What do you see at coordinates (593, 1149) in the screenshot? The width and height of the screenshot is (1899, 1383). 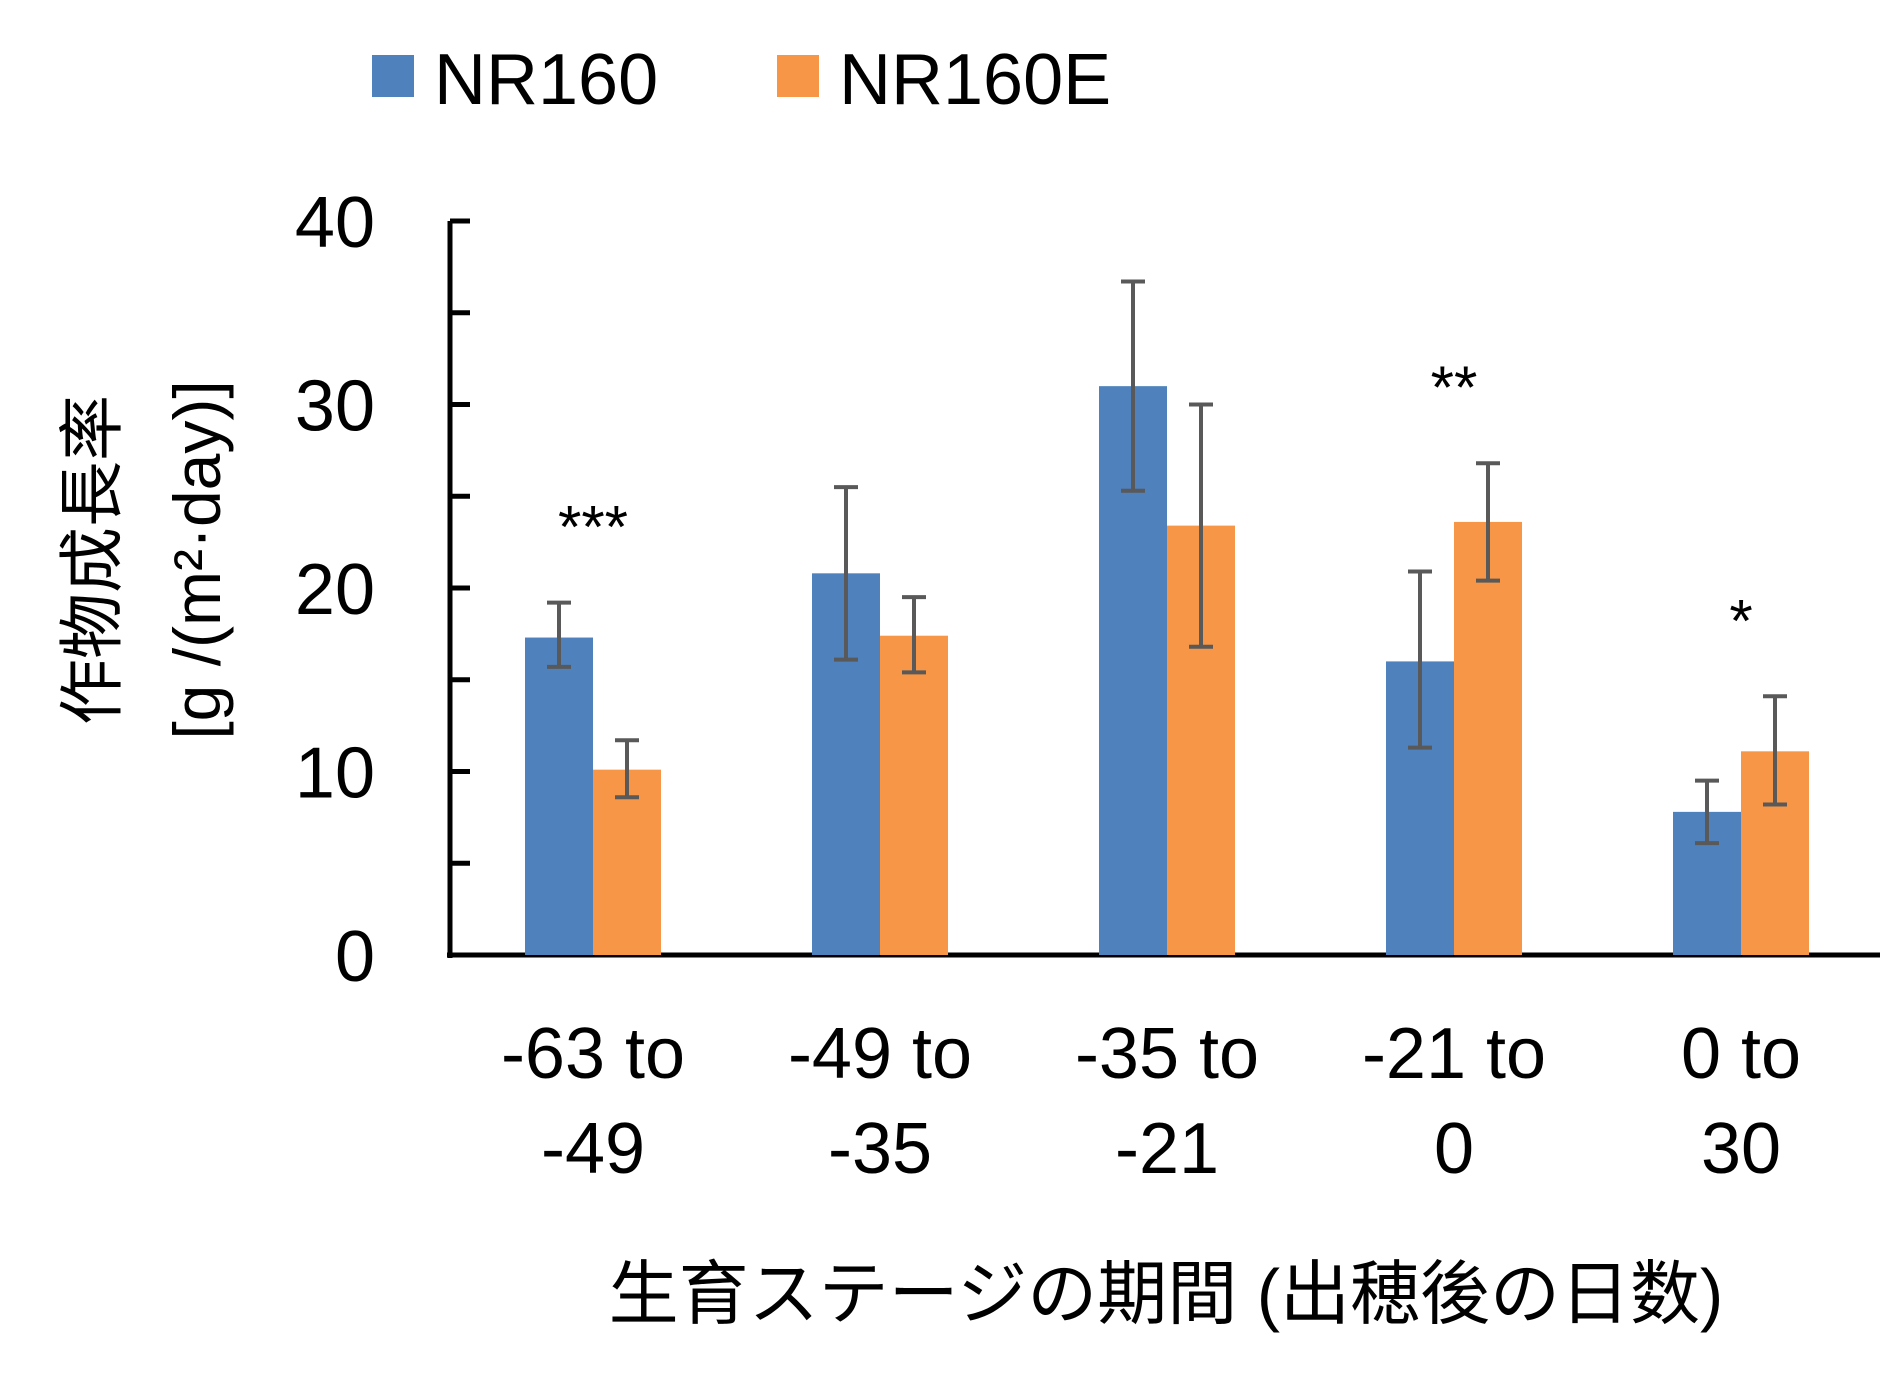 I see `x-tick-label: -49` at bounding box center [593, 1149].